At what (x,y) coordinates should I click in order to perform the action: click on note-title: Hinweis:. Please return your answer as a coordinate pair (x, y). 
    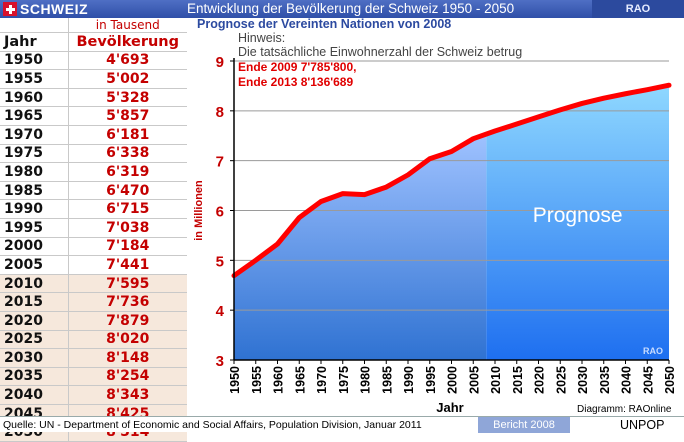
    Looking at the image, I should click on (261, 38).